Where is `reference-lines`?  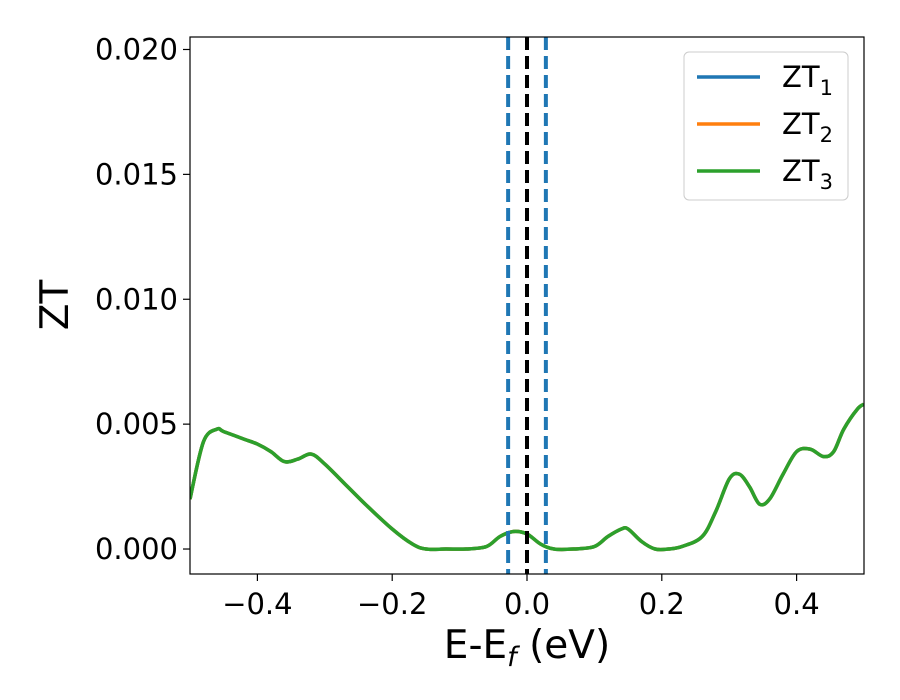 reference-lines is located at coordinates (527, 305).